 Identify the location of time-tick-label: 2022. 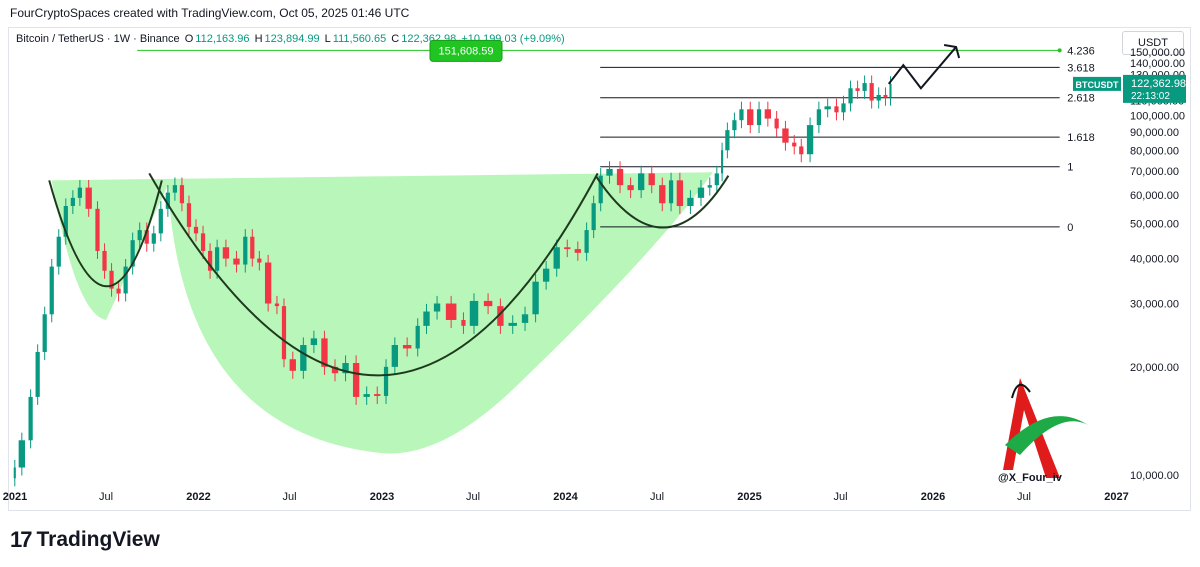
(198, 497).